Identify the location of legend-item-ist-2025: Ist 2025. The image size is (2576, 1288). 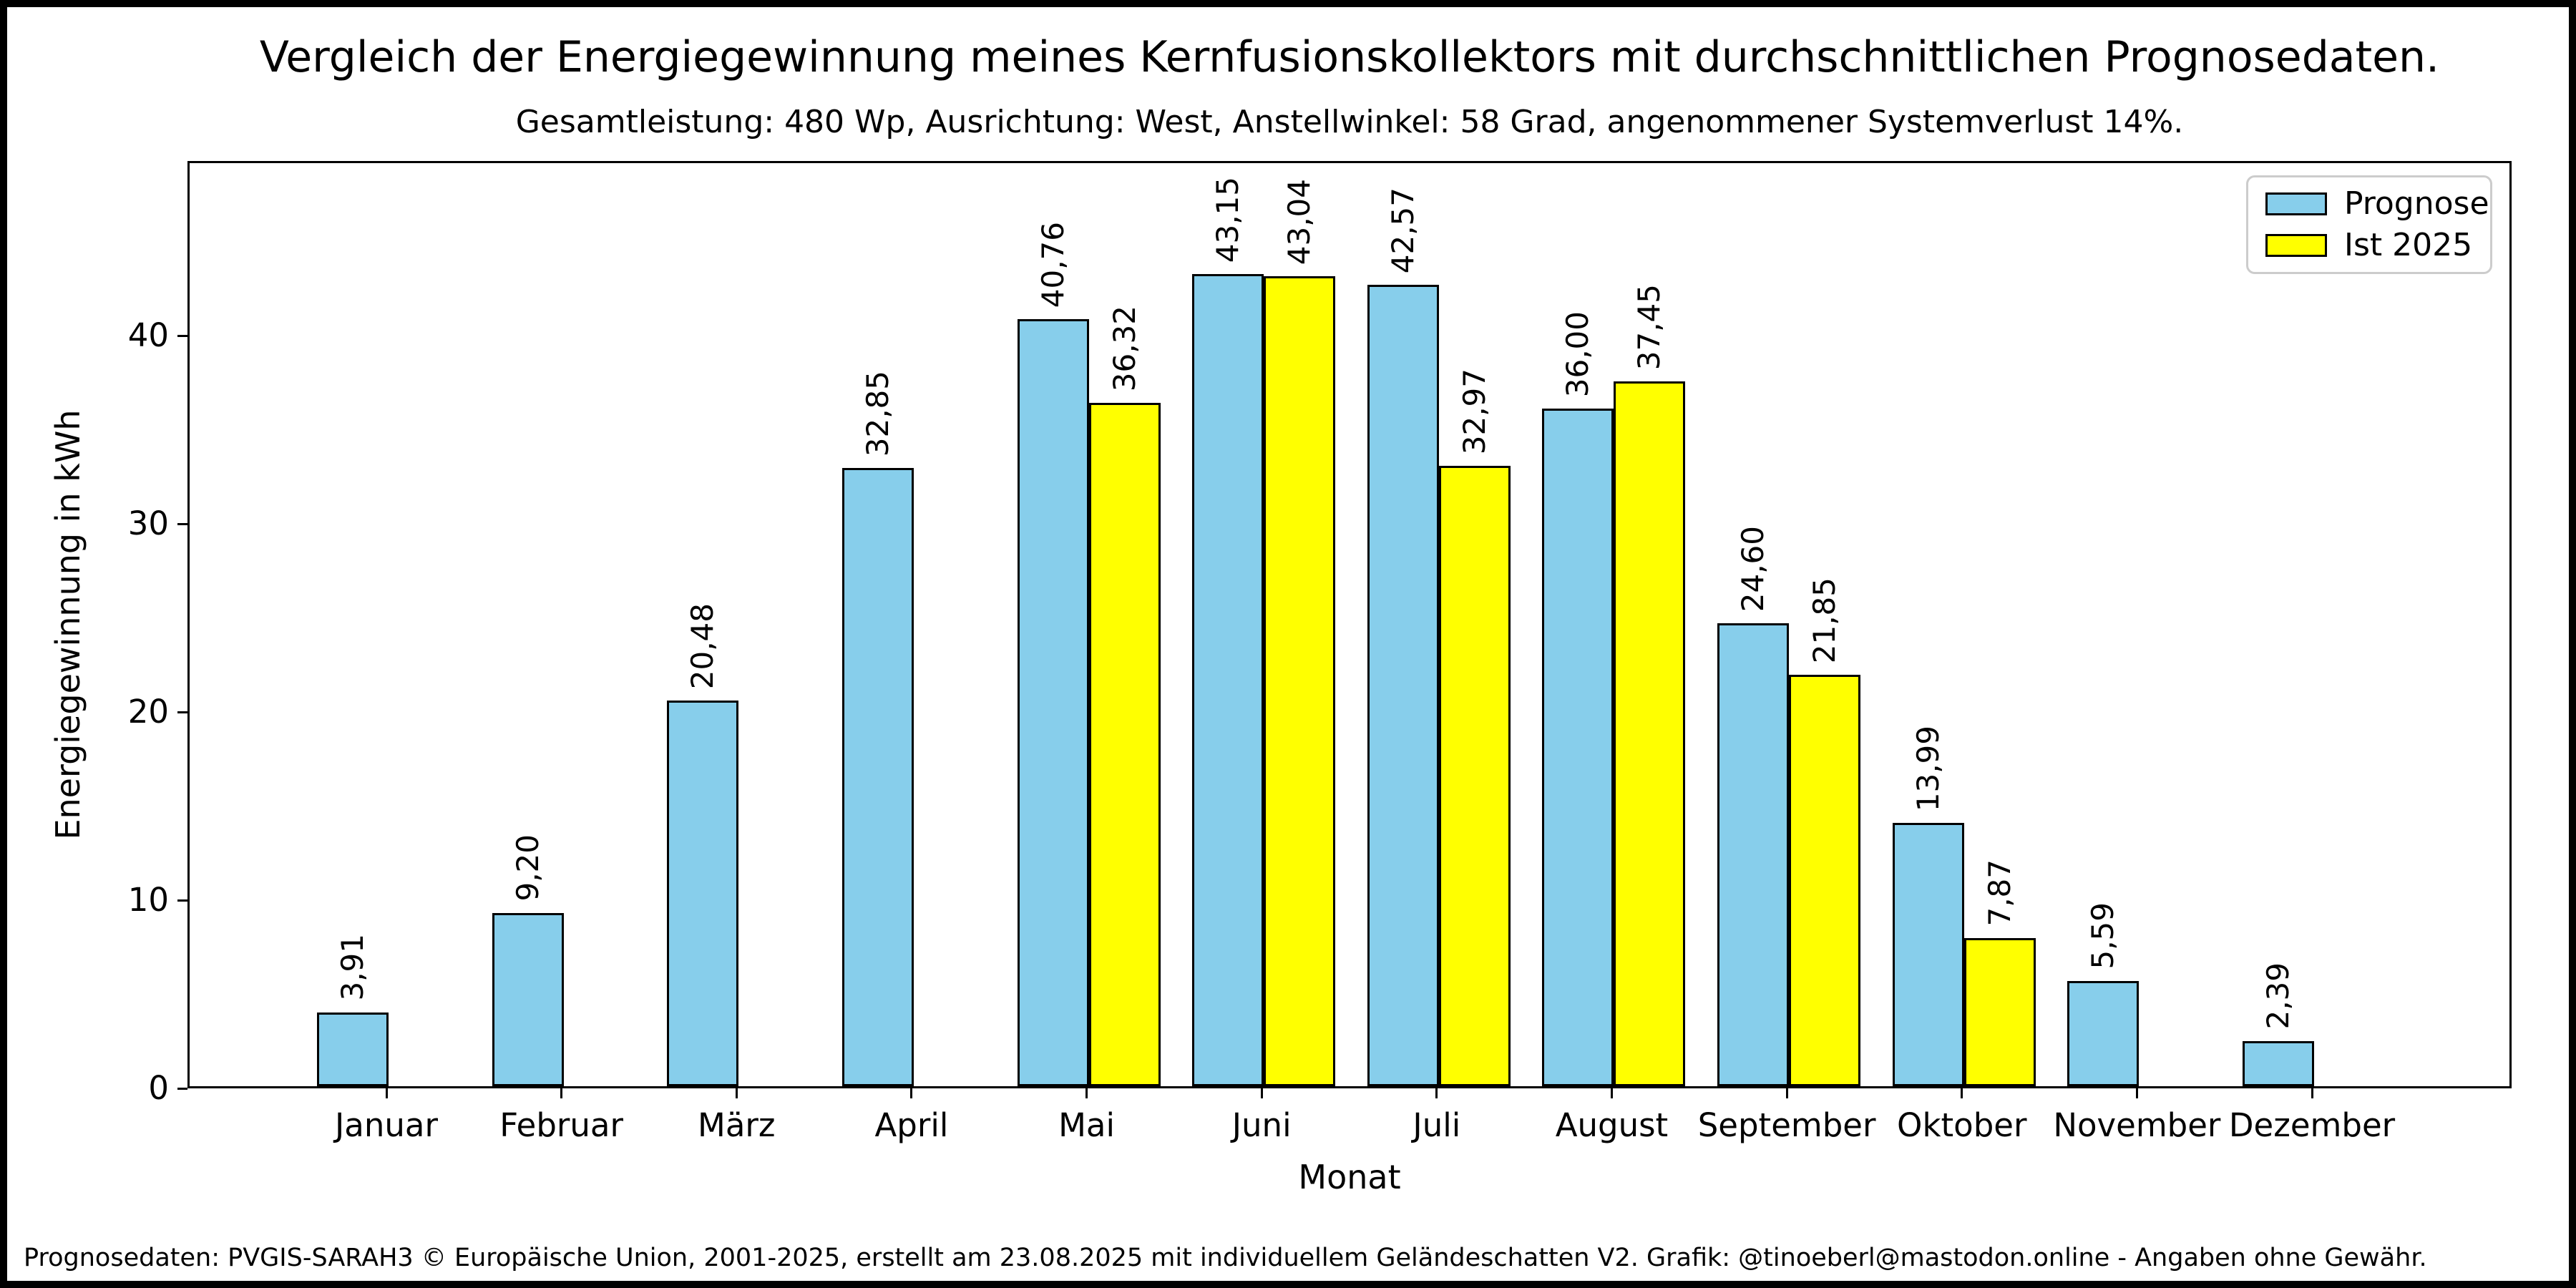
(2369, 245).